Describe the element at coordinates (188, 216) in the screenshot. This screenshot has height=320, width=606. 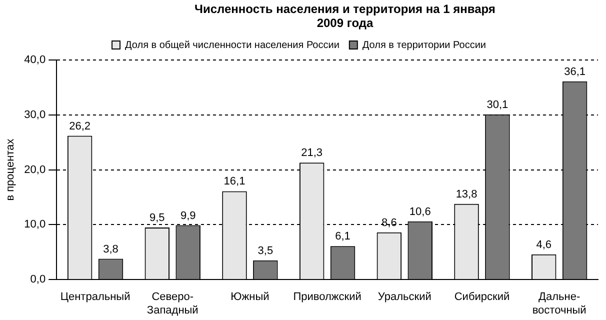
I see `data-label: 9,9` at that location.